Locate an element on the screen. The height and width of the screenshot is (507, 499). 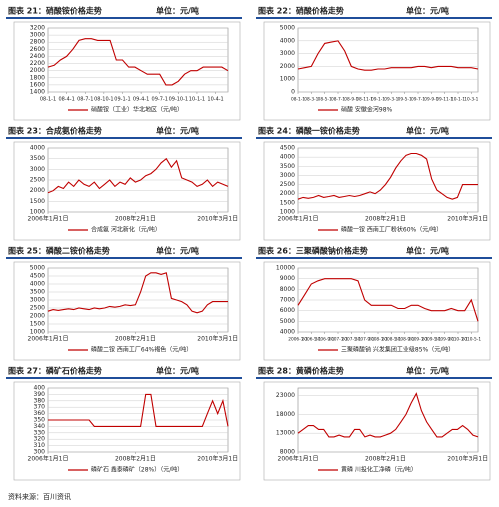
x-tick-label: 2010-1-1 is located at coordinates (458, 340).